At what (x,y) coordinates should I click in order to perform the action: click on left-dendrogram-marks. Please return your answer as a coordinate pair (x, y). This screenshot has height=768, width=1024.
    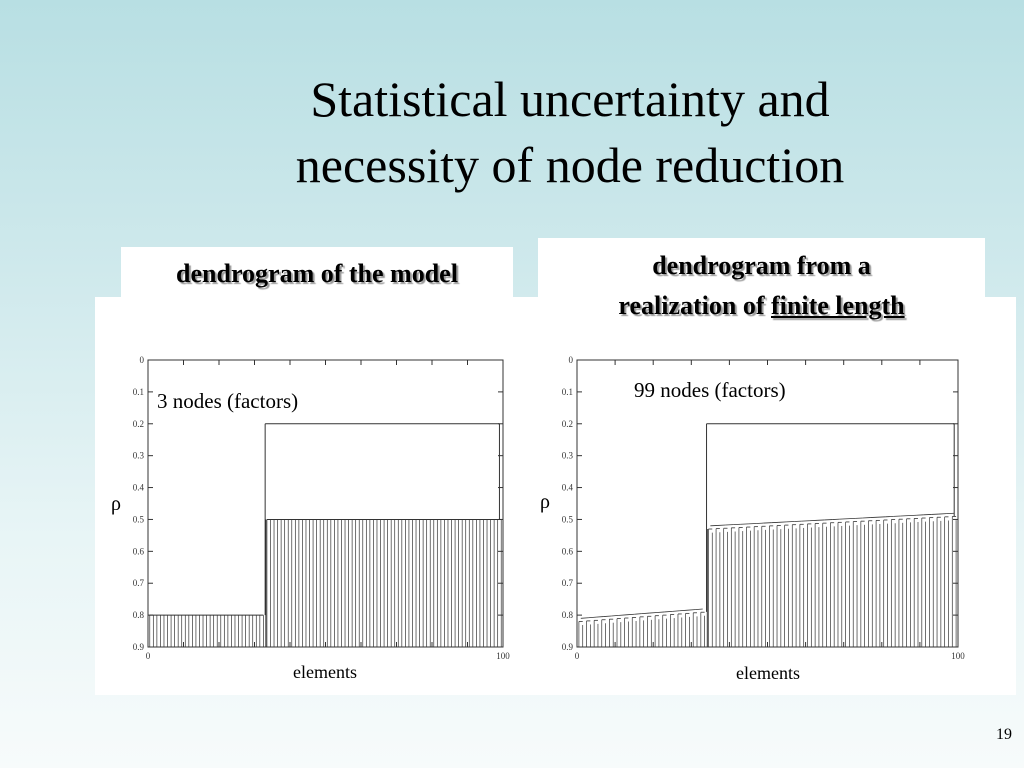
    Looking at the image, I should click on (325, 535).